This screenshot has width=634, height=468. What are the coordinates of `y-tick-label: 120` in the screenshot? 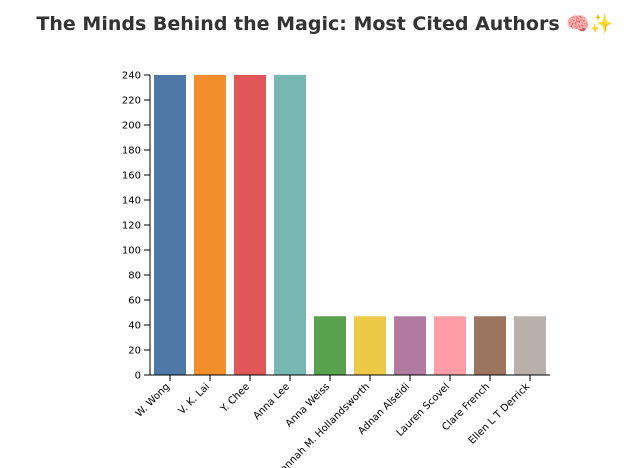 It's located at (131, 226).